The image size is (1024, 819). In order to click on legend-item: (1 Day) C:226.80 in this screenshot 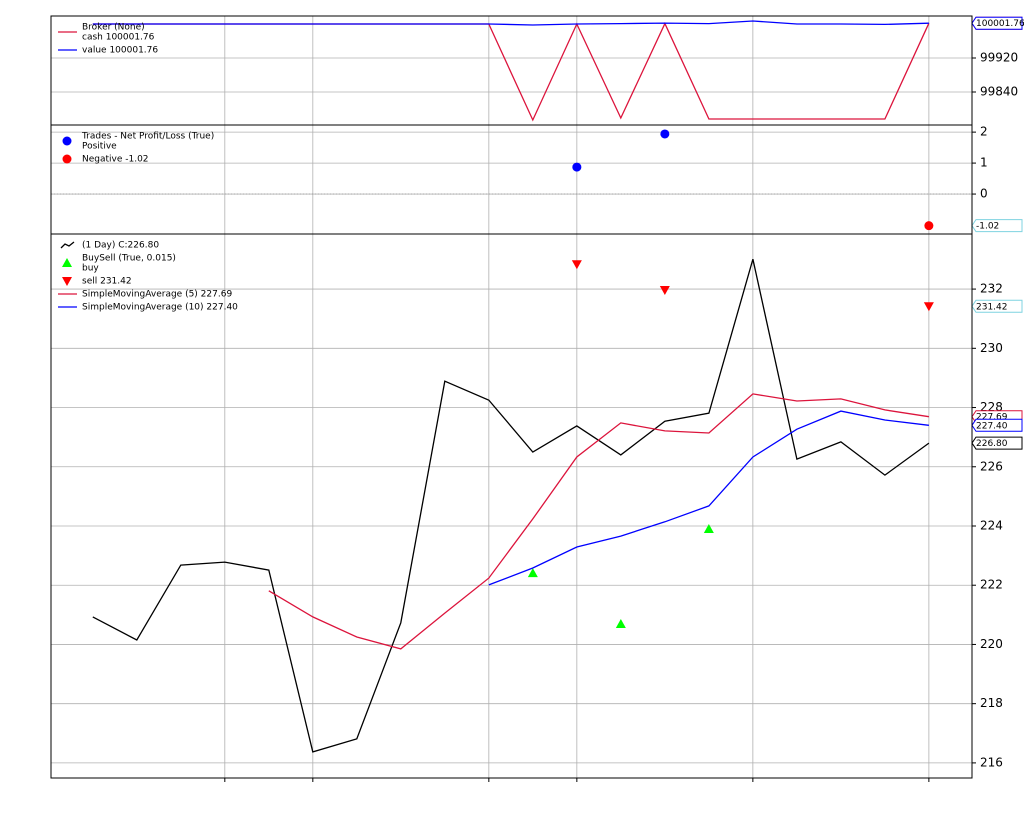, I will do `click(109, 246)`.